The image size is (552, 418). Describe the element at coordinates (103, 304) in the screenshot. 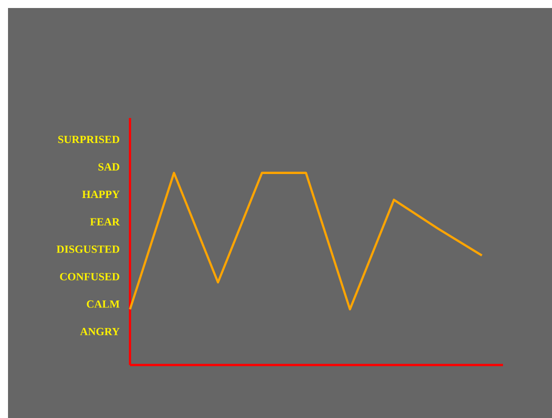

I see `text: CALM` at that location.